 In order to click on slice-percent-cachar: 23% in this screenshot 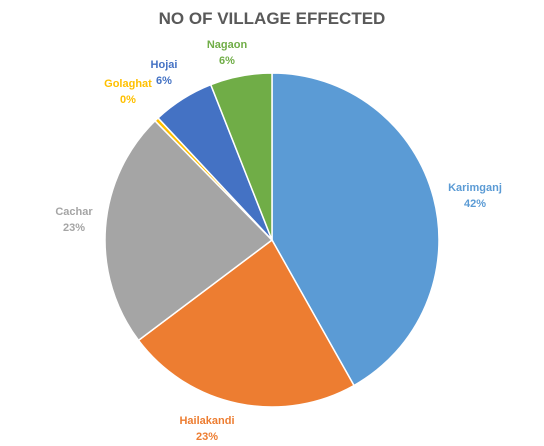, I will do `click(74, 228)`.